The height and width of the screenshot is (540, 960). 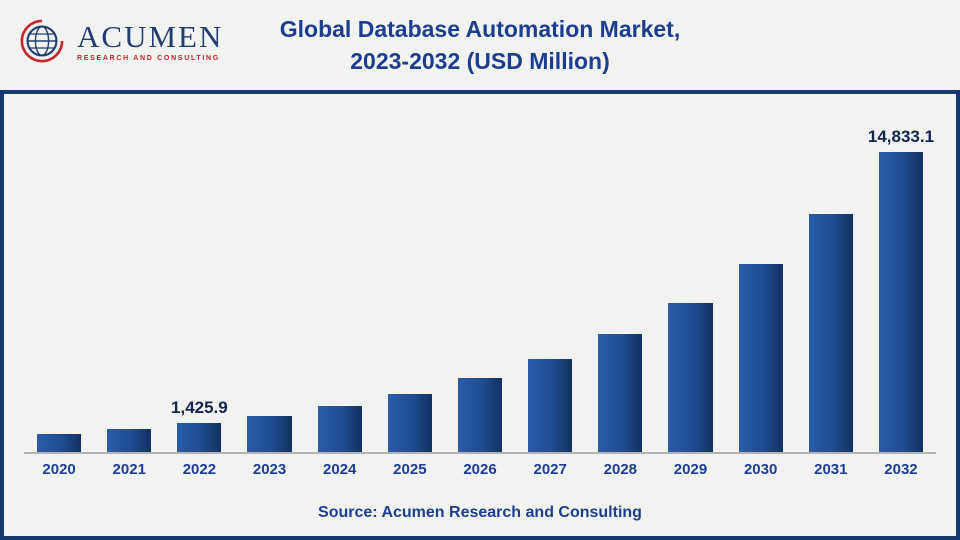 What do you see at coordinates (901, 469) in the screenshot?
I see `x-tick-2032: 2032` at bounding box center [901, 469].